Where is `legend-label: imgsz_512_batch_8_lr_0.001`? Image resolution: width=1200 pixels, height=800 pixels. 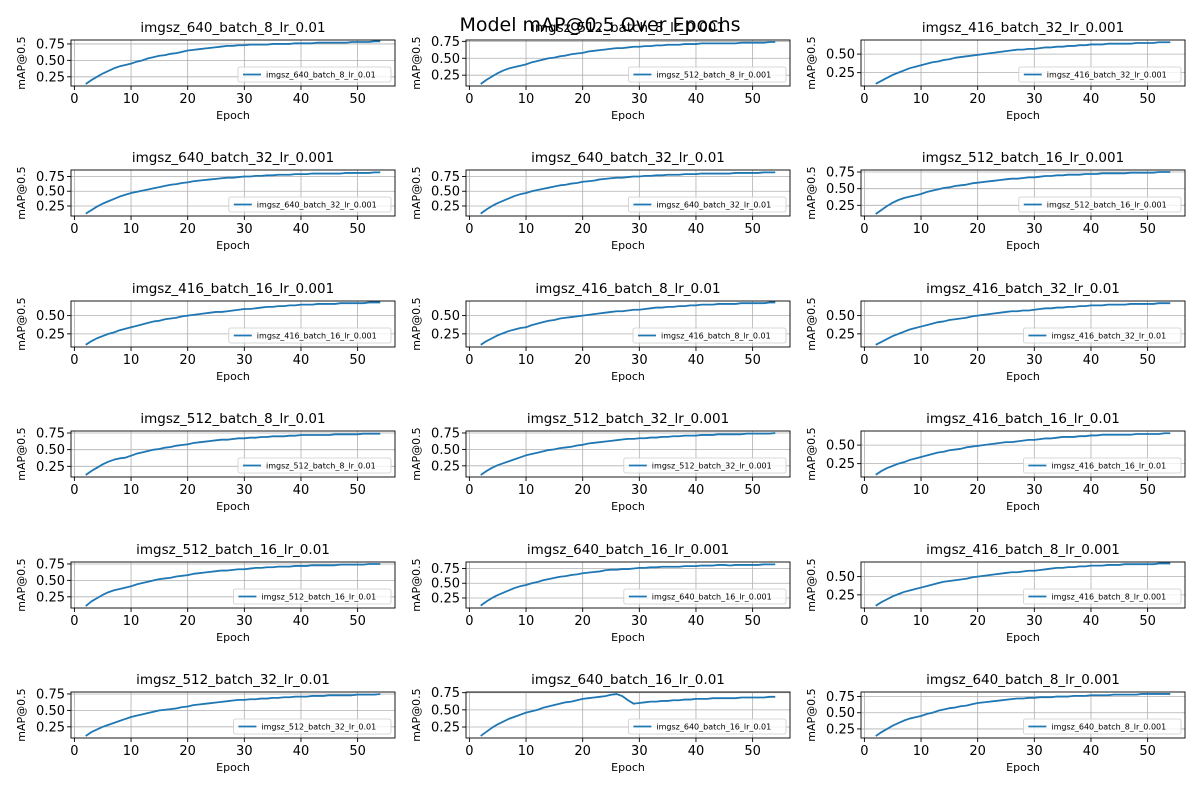
legend-label: imgsz_512_batch_8_lr_0.001 is located at coordinates (713, 75).